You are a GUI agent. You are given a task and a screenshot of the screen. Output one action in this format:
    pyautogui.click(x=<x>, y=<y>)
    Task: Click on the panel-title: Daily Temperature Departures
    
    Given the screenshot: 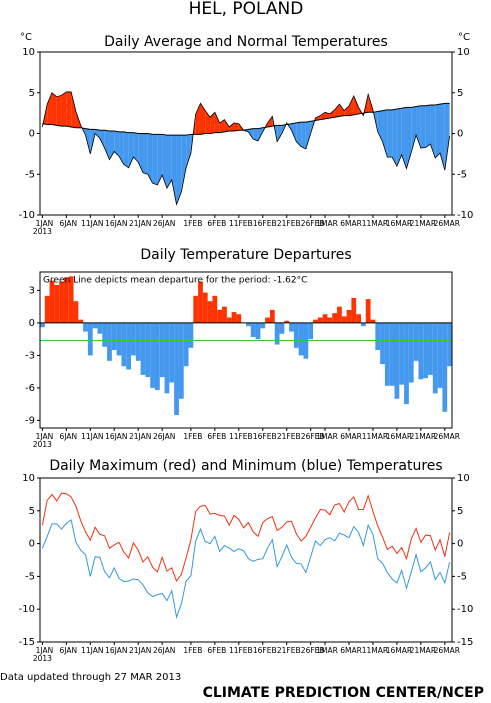 What is the action you would take?
    pyautogui.click(x=245, y=255)
    